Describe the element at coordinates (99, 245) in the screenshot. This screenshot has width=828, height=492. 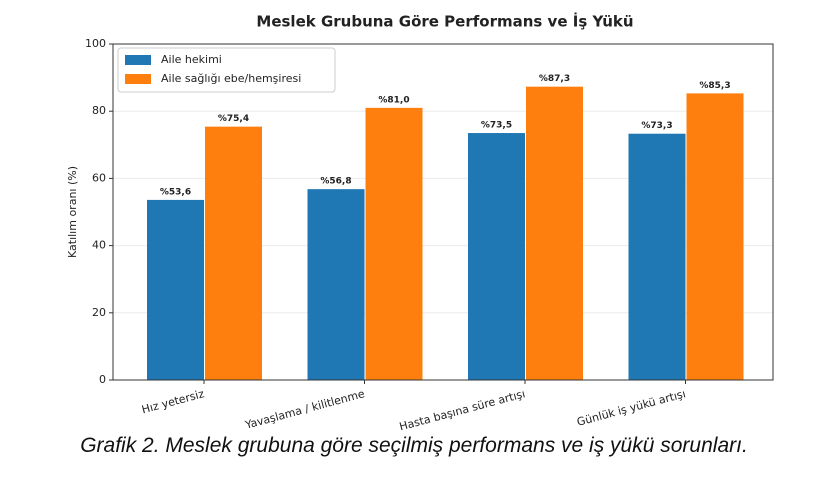
I see `y-tick-label: 40` at that location.